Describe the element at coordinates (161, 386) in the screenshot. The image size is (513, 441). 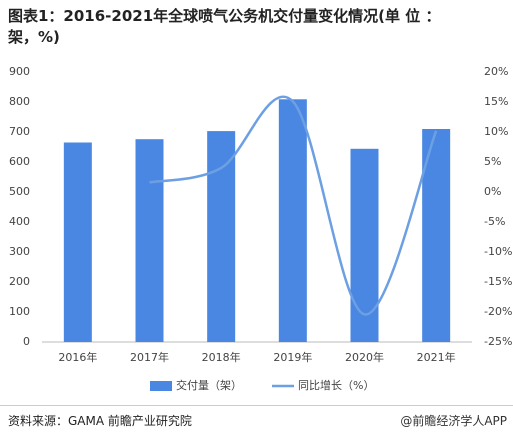
I see `legend-swatch` at that location.